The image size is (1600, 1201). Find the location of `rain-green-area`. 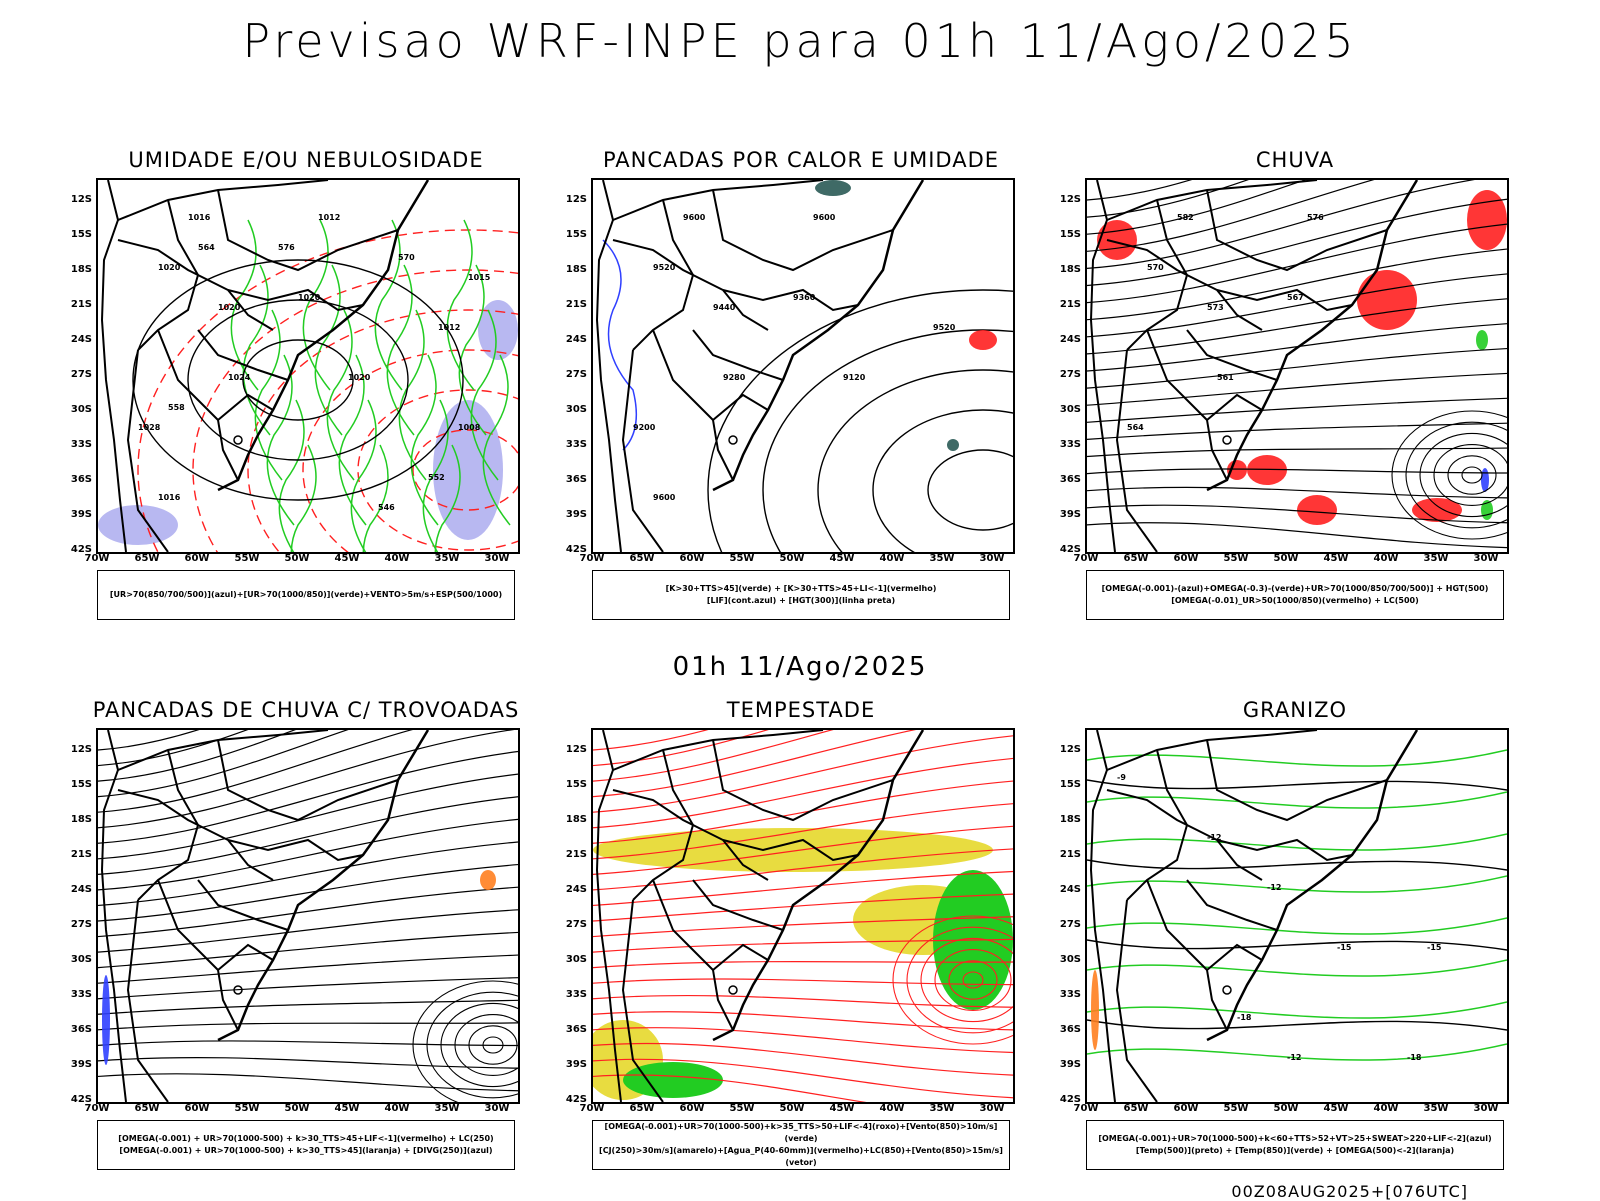

rain-green-area is located at coordinates (1484, 425).